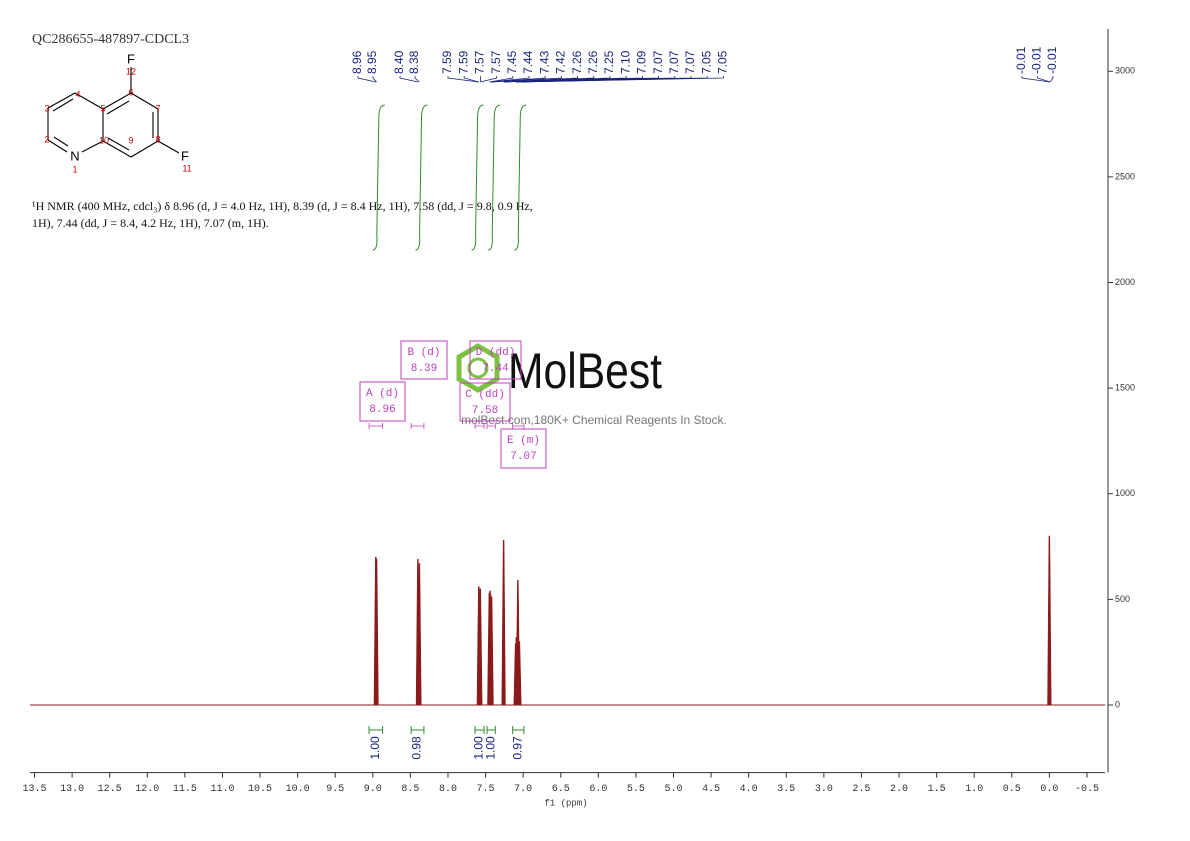  I want to click on x-tick-label: 2.5, so click(861, 789).